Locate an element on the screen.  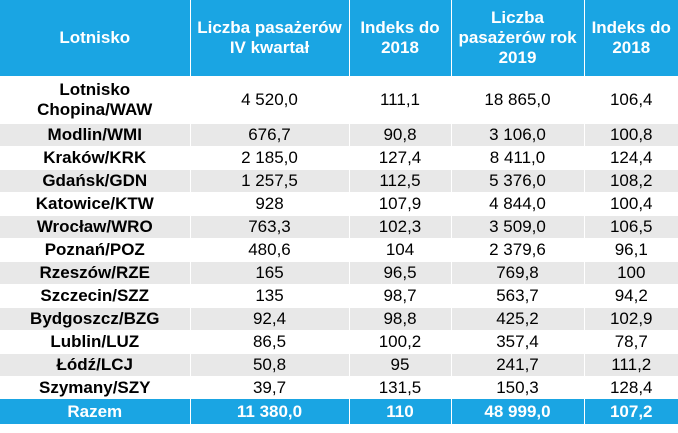
table-row: Lublin/LUZ 86,5 100,2 357,4 78,7 is located at coordinates (339, 341).